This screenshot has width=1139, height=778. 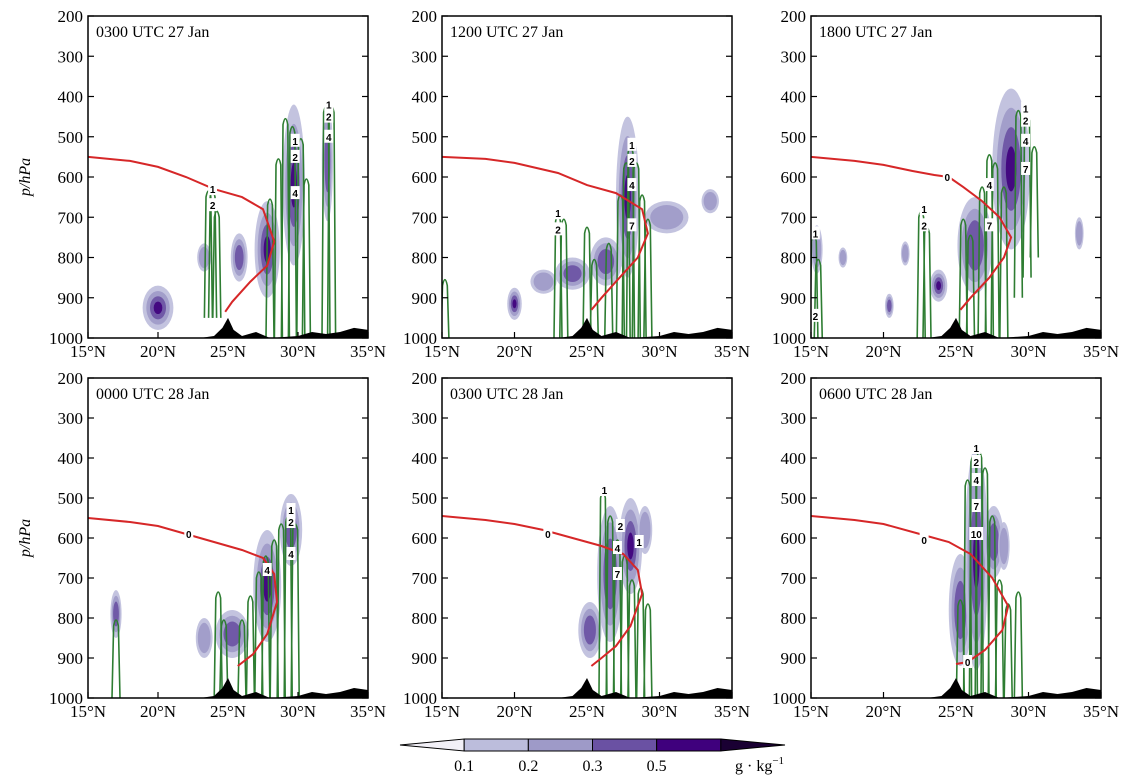 What do you see at coordinates (794, 498) in the screenshot?
I see `y-tick-label: 500` at bounding box center [794, 498].